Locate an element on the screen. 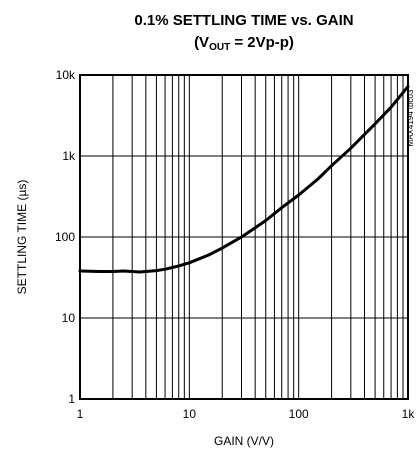  chart-title: 0.1% SETTLING TIME vs. GAIN is located at coordinates (243, 20).